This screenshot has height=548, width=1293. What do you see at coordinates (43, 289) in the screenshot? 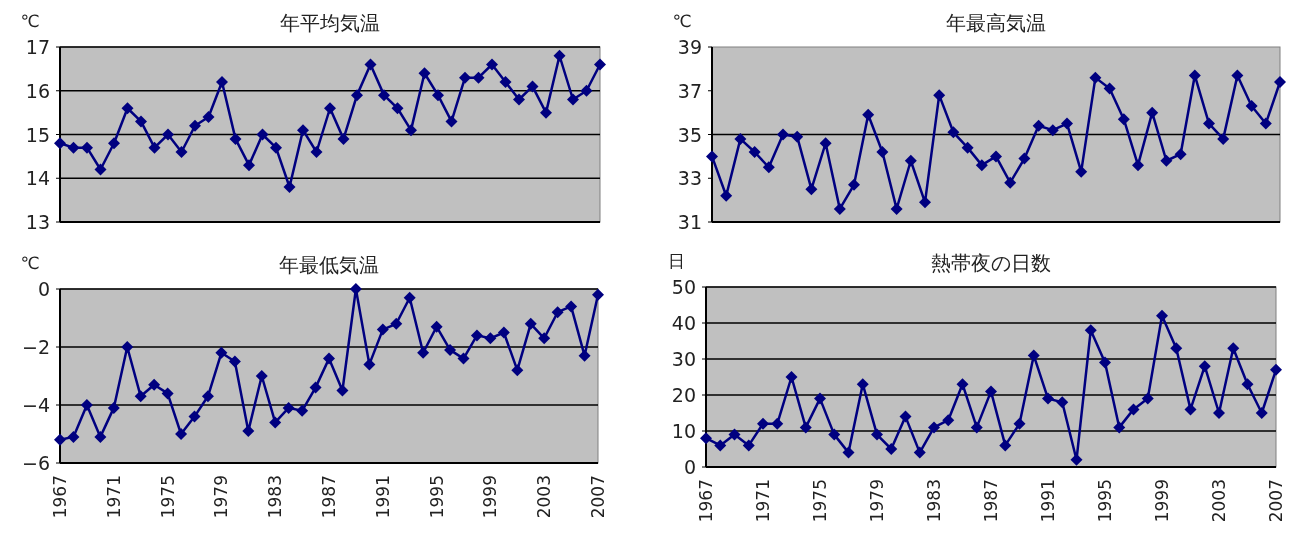
I see `y-tick-label: 0` at bounding box center [43, 289].